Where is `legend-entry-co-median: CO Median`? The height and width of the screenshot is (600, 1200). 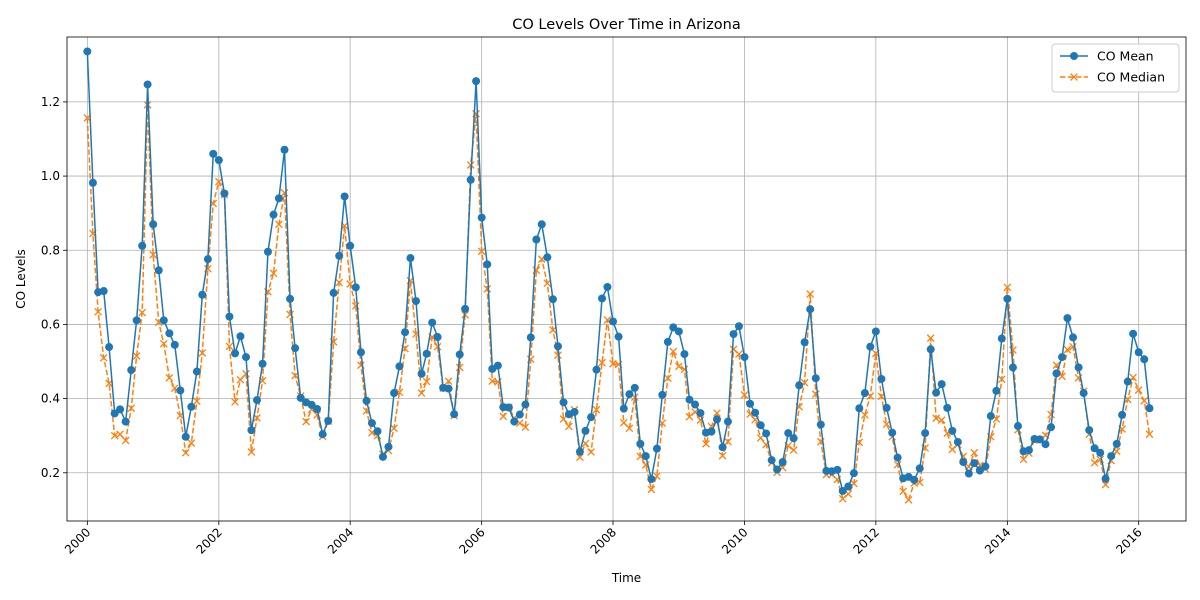
legend-entry-co-median: CO Median is located at coordinates (1131, 77).